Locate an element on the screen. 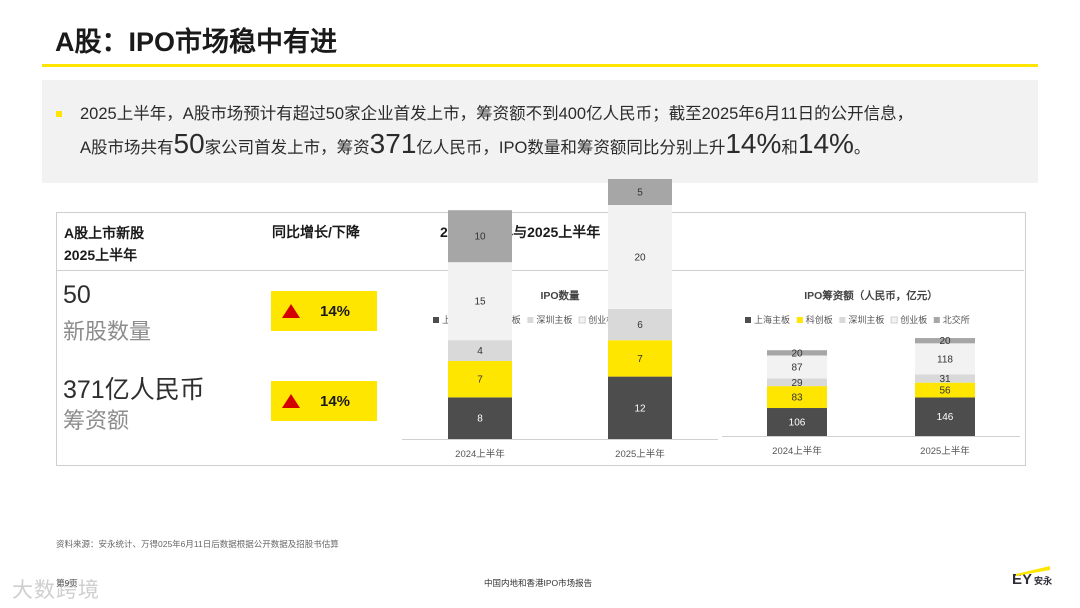 This screenshot has width=1080, height=608. chart-title: IPO数量 is located at coordinates (560, 295).